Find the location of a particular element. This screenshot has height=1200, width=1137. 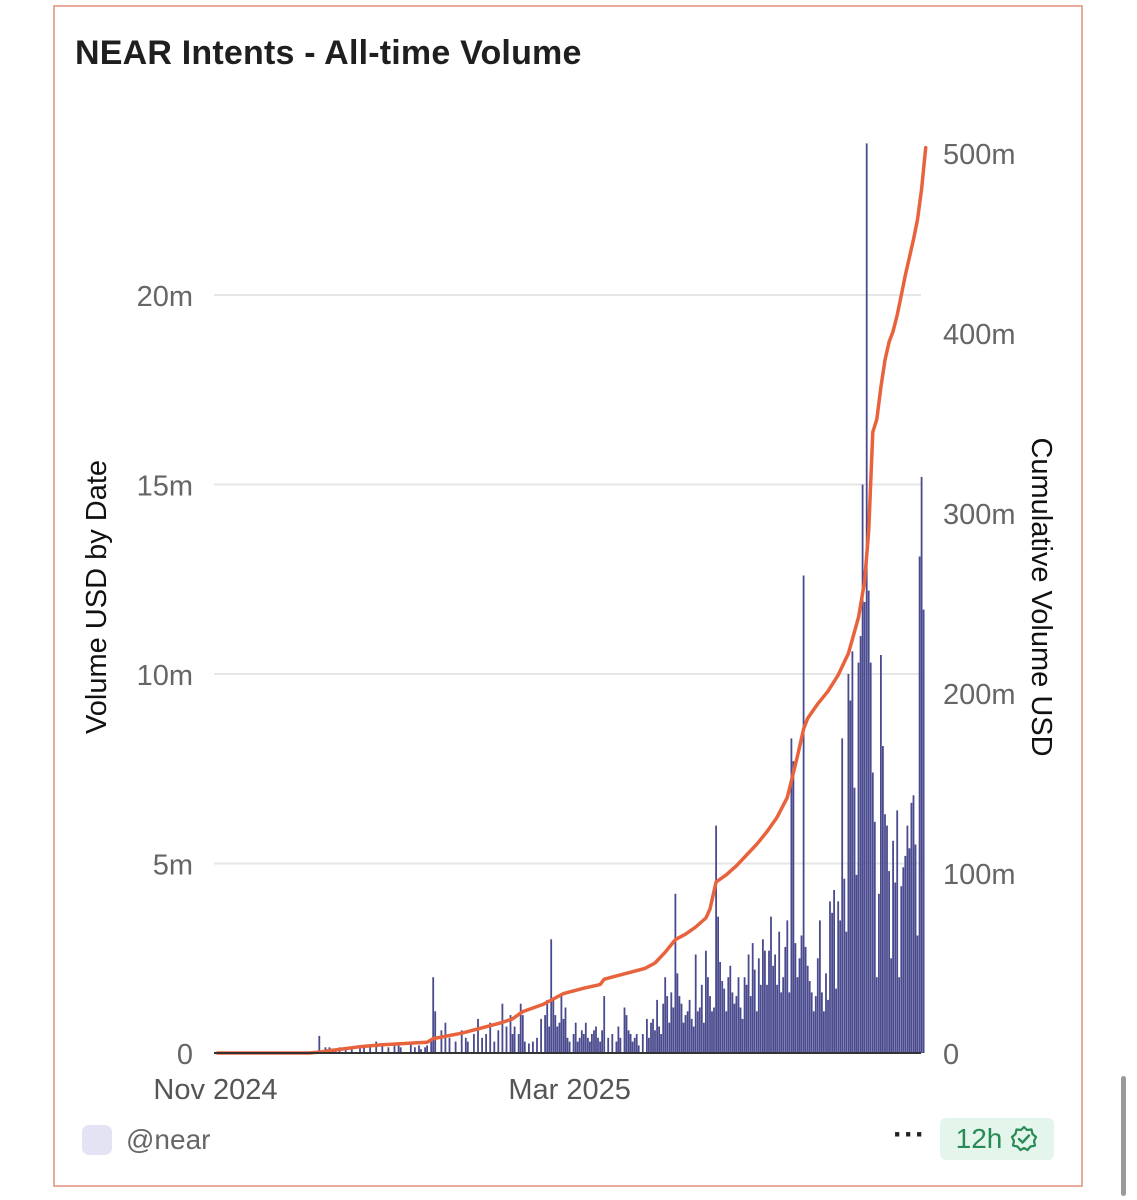

refresh-badge: 12h is located at coordinates (997, 1139).